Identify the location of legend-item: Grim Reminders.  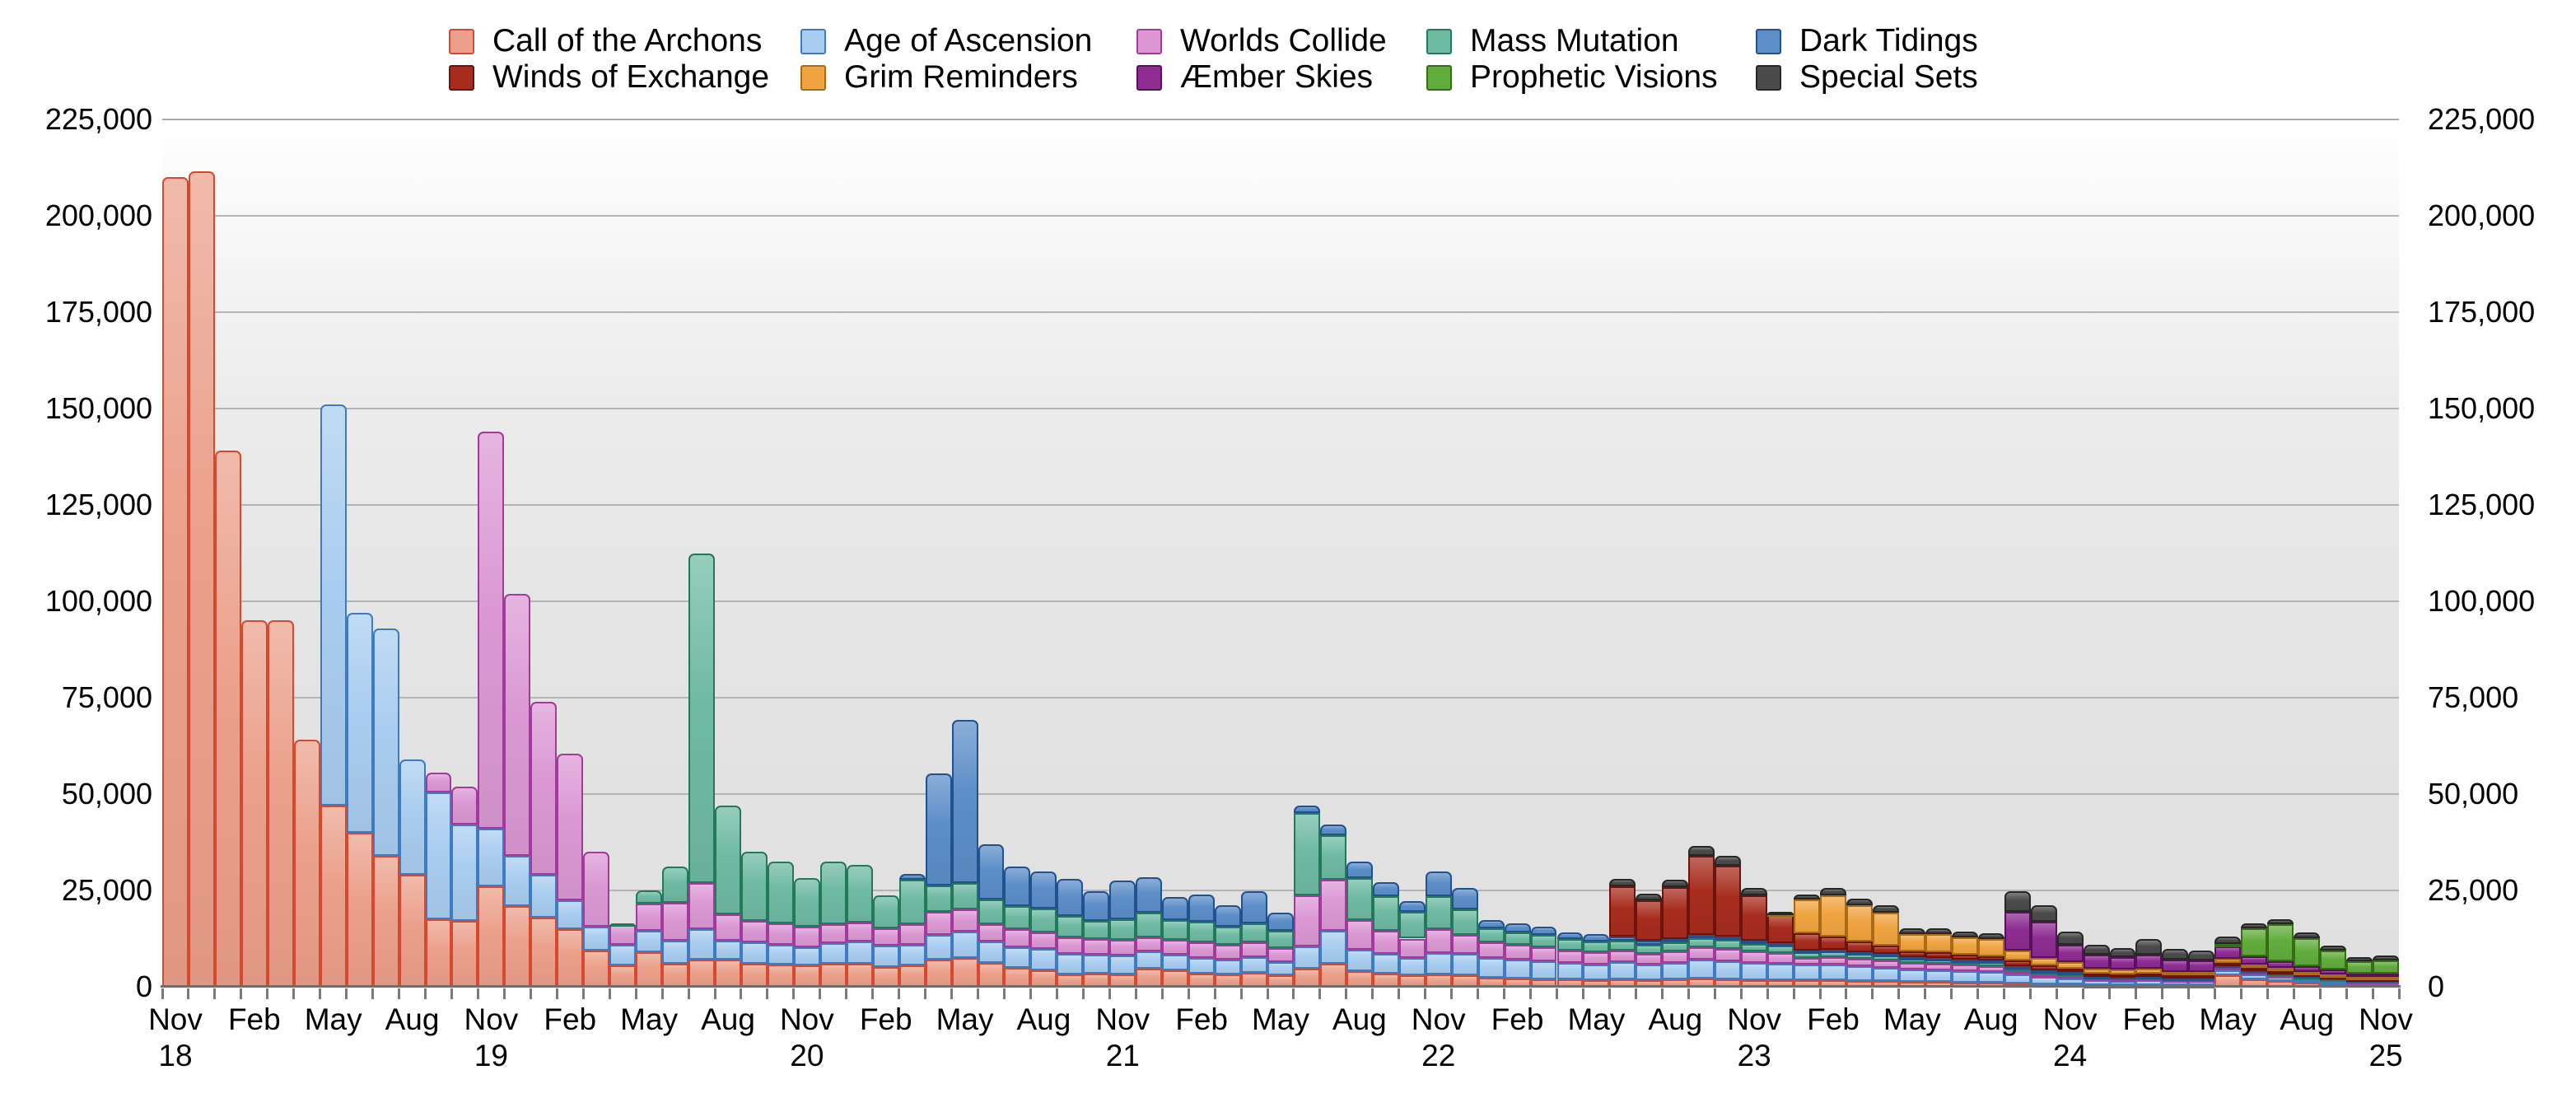
(939, 77).